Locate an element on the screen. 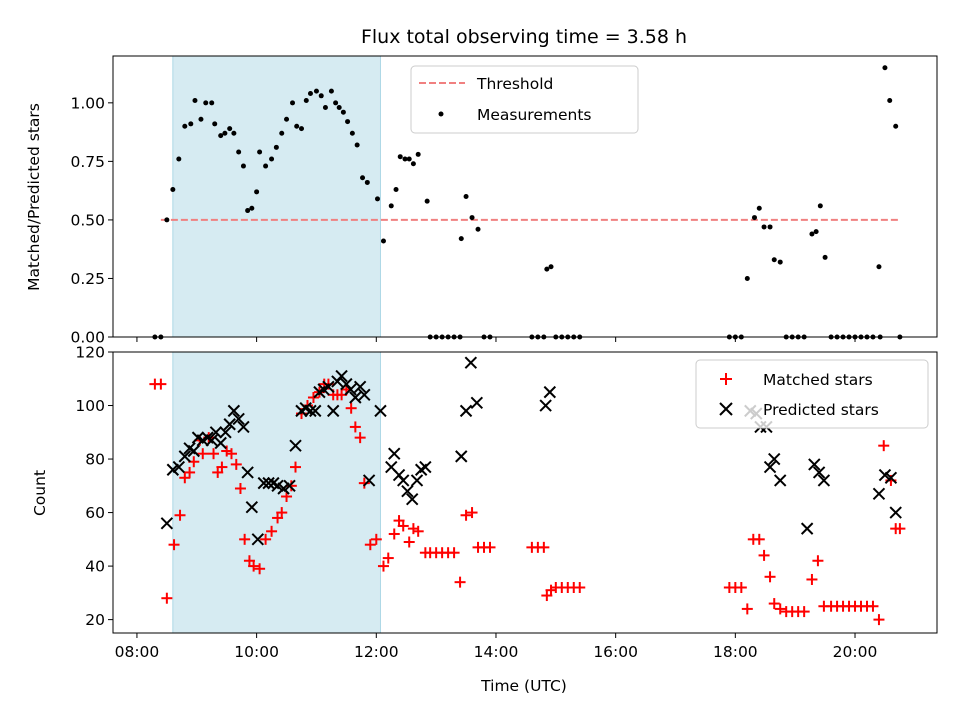 This screenshot has width=960, height=720. chart-title: Flux total observing time = 3.58 h is located at coordinates (524, 37).